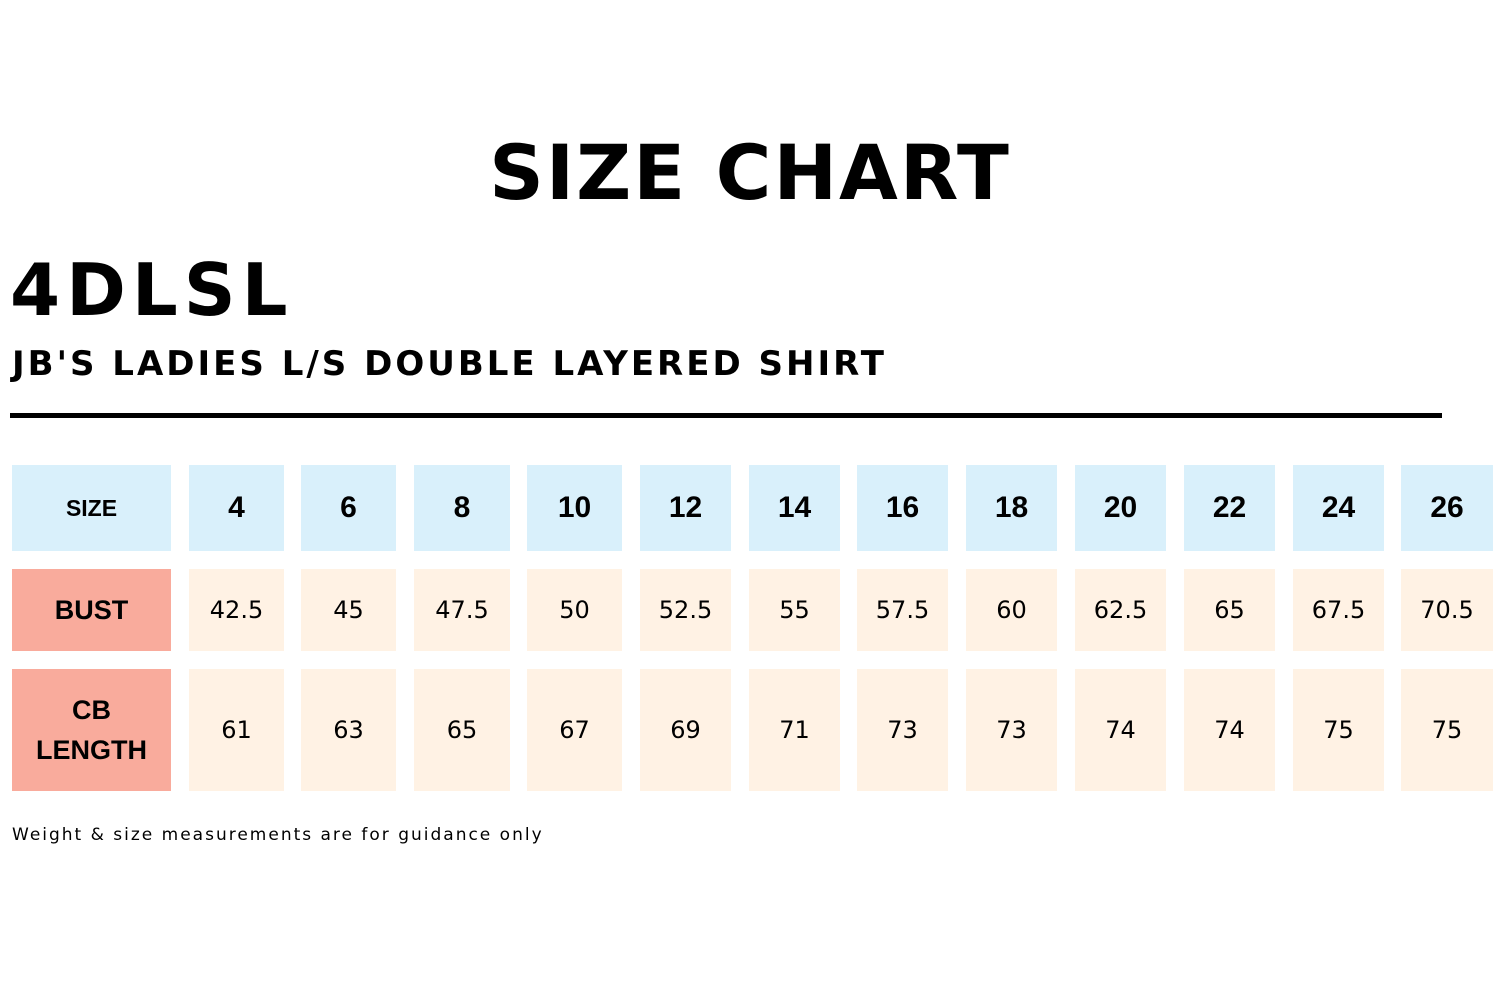  I want to click on measurement-cell: 67.5, so click(1338, 610).